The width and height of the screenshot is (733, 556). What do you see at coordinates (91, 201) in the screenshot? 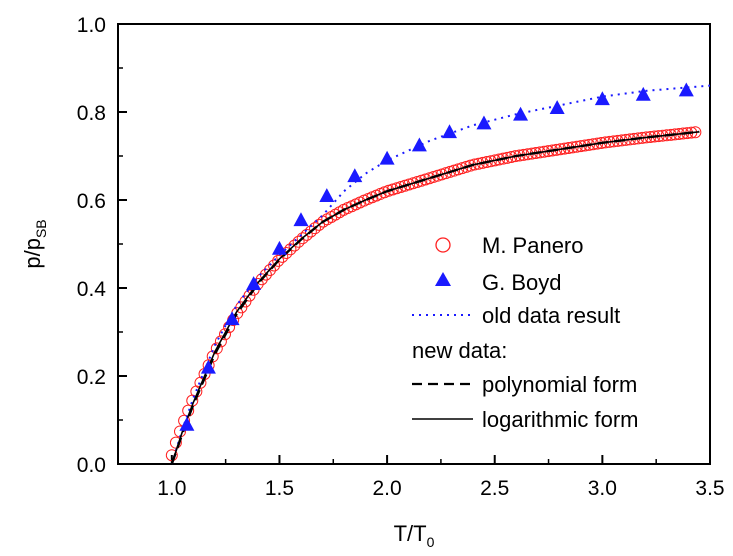
I see `y-tick-label: 0.6` at bounding box center [91, 201].